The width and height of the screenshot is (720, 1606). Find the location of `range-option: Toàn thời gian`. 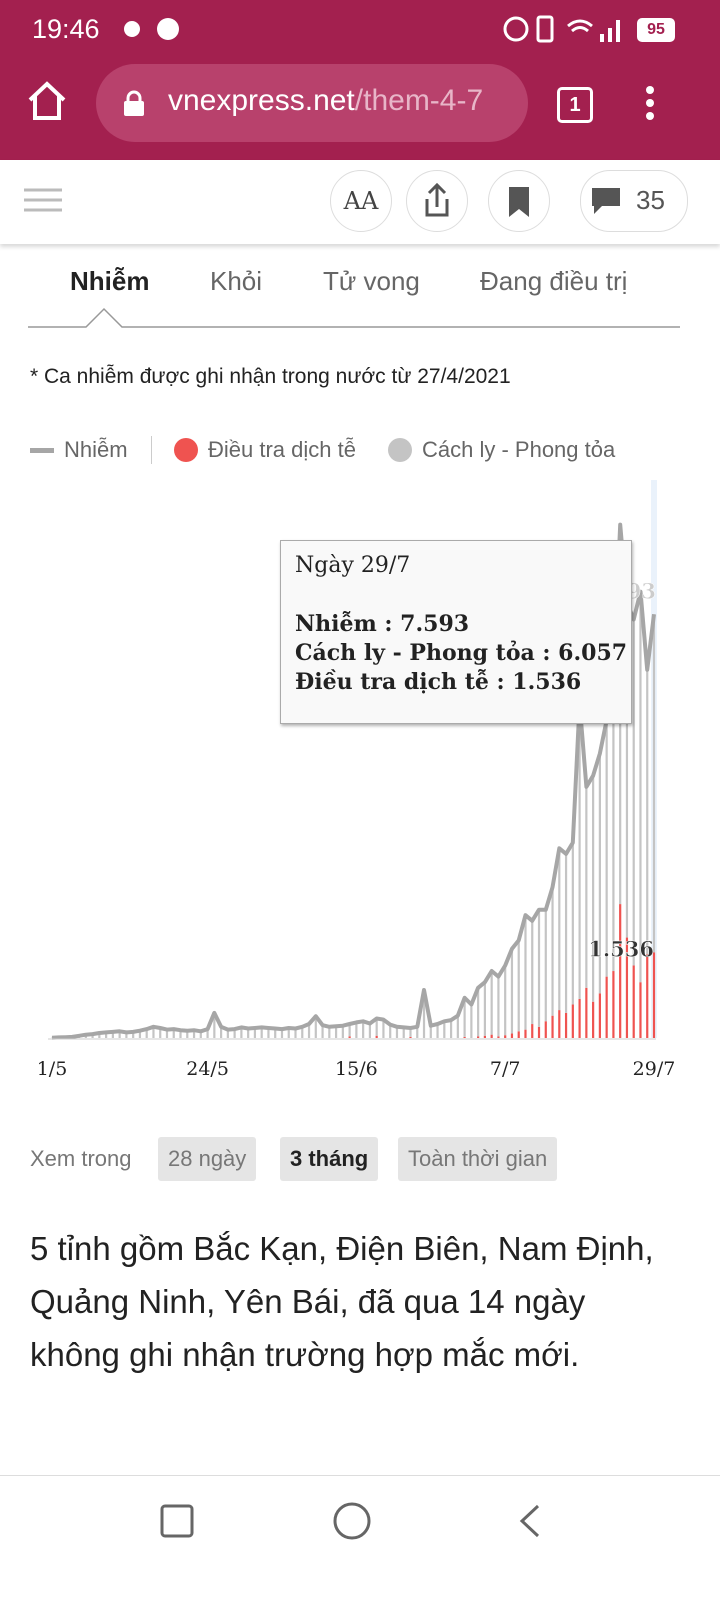

range-option: Toàn thời gian is located at coordinates (477, 1159).